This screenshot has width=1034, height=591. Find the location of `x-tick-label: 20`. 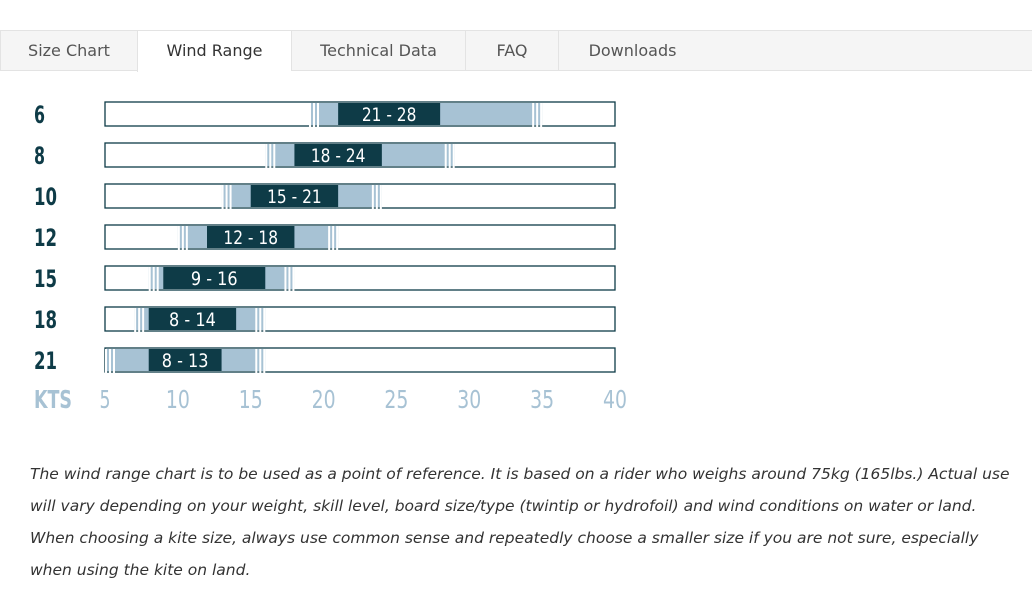

x-tick-label: 20 is located at coordinates (324, 399).